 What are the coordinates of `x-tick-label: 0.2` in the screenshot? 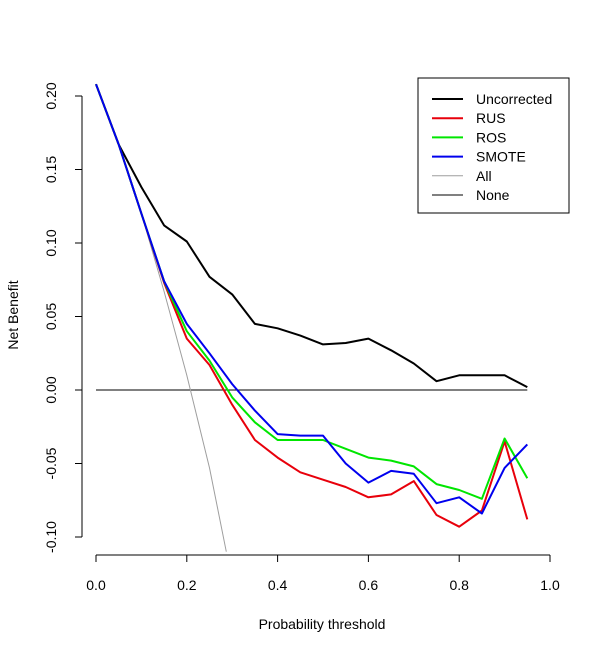 It's located at (187, 585).